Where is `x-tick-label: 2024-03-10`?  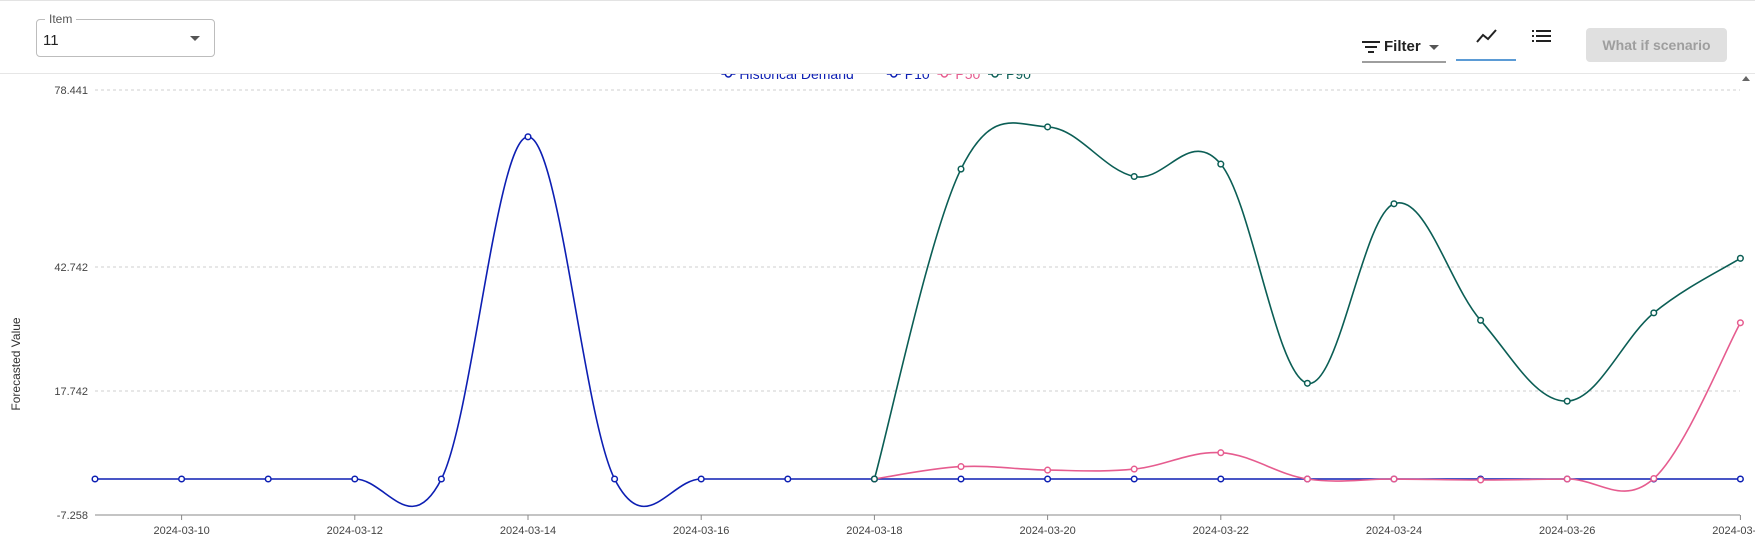 x-tick-label: 2024-03-10 is located at coordinates (181, 531).